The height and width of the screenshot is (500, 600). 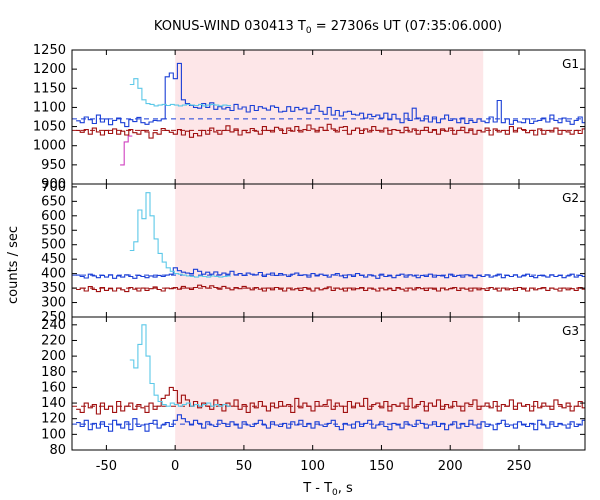 I want to click on x-tick-label: 150, so click(x=381, y=466).